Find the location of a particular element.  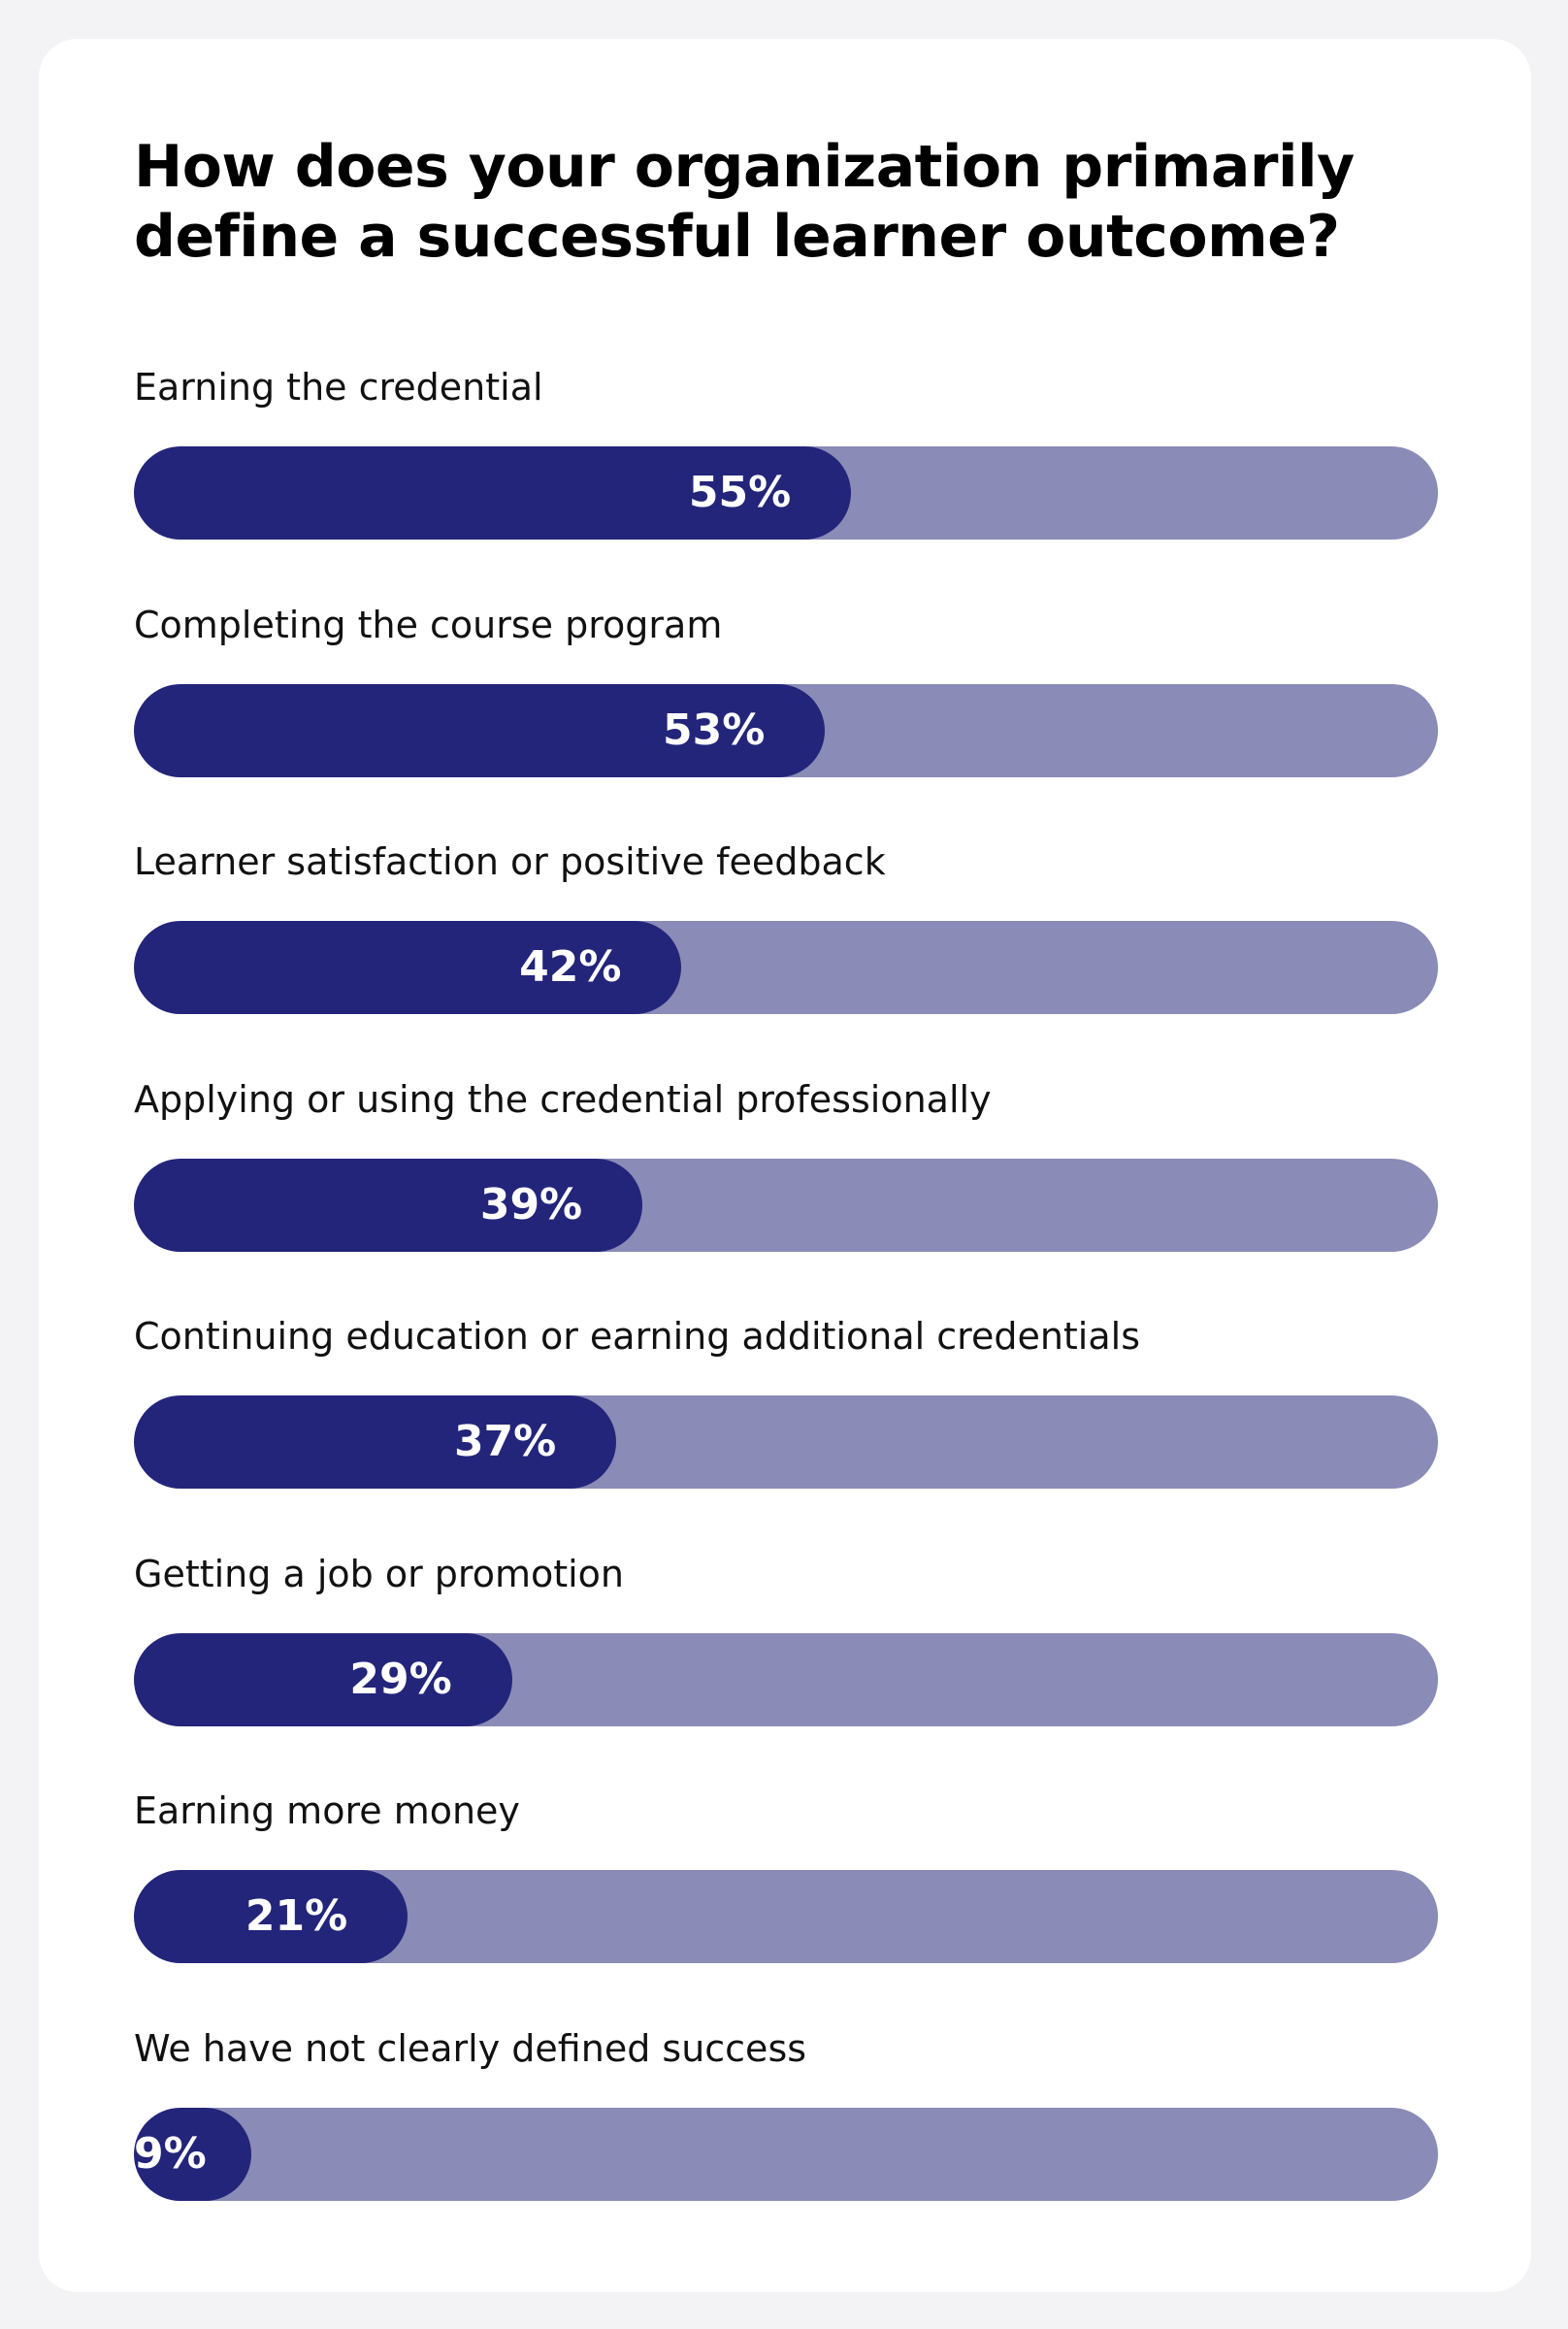

data-label: 39% is located at coordinates (531, 1204).